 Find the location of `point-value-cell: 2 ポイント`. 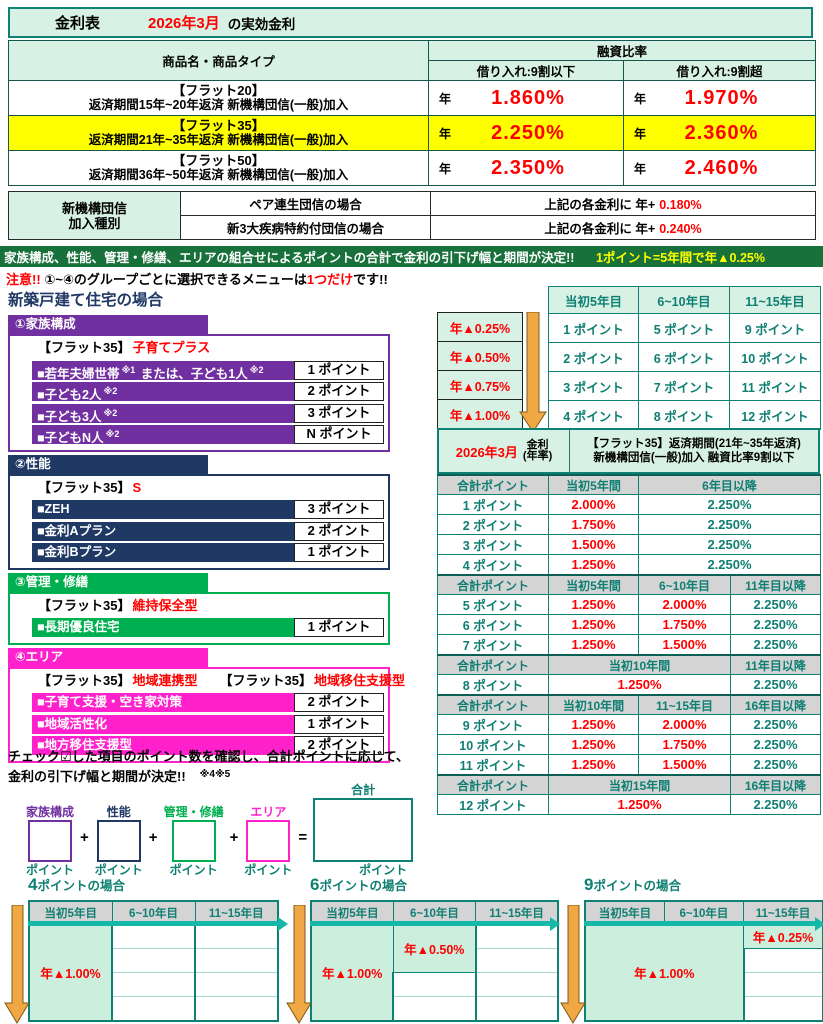

point-value-cell: 2 ポイント is located at coordinates (339, 745).